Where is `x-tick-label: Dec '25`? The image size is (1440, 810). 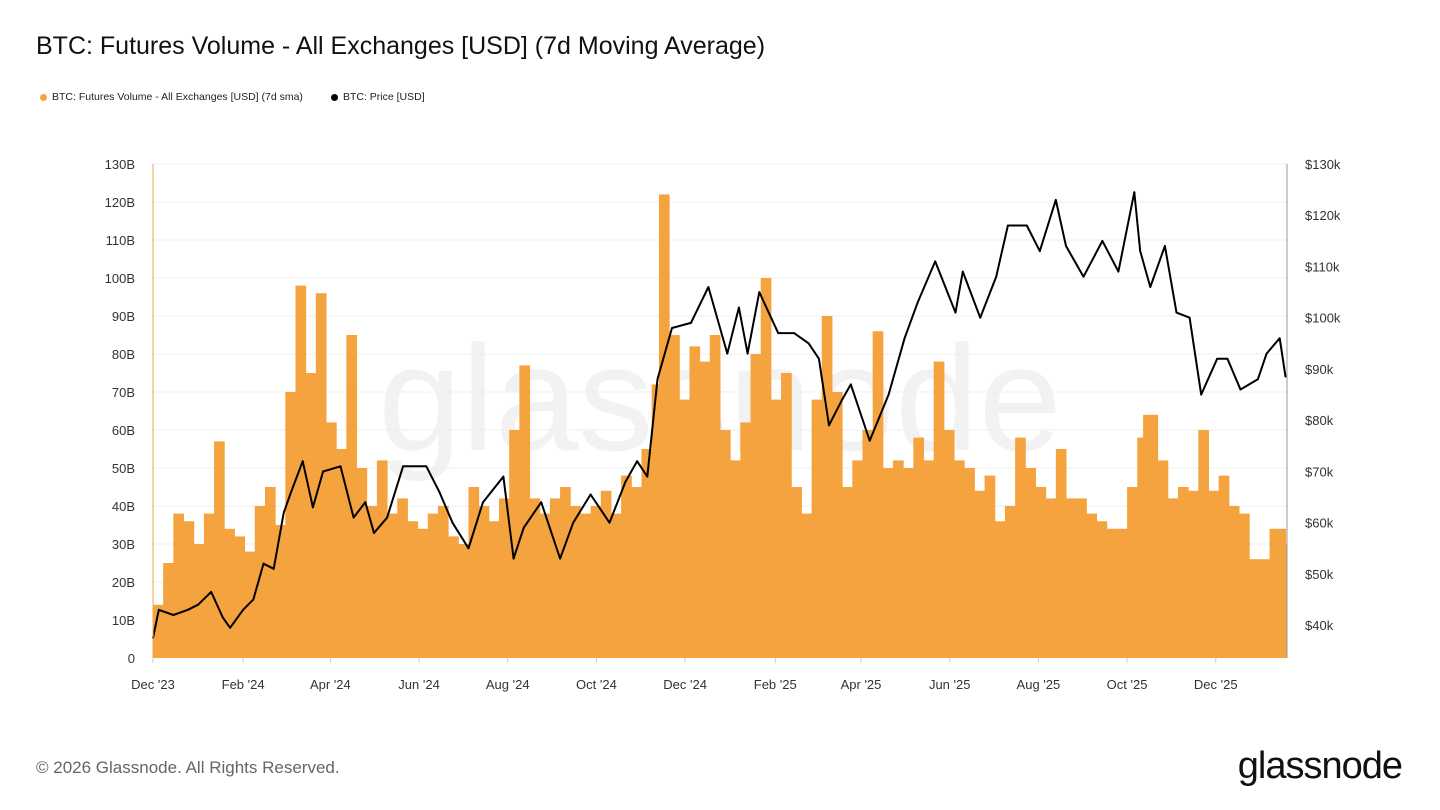
x-tick-label: Dec '25 is located at coordinates (1216, 684).